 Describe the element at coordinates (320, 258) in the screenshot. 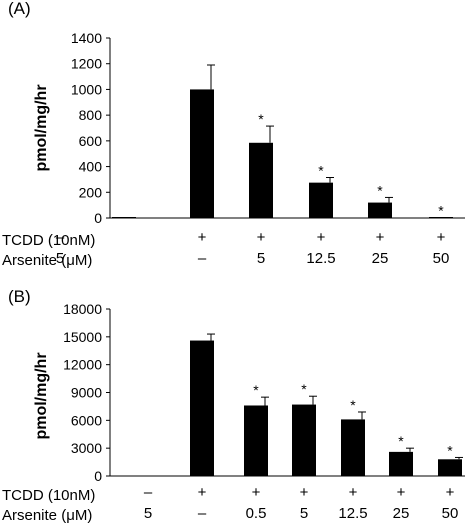

I see `panel-a-arsenite-label: 12.5` at that location.